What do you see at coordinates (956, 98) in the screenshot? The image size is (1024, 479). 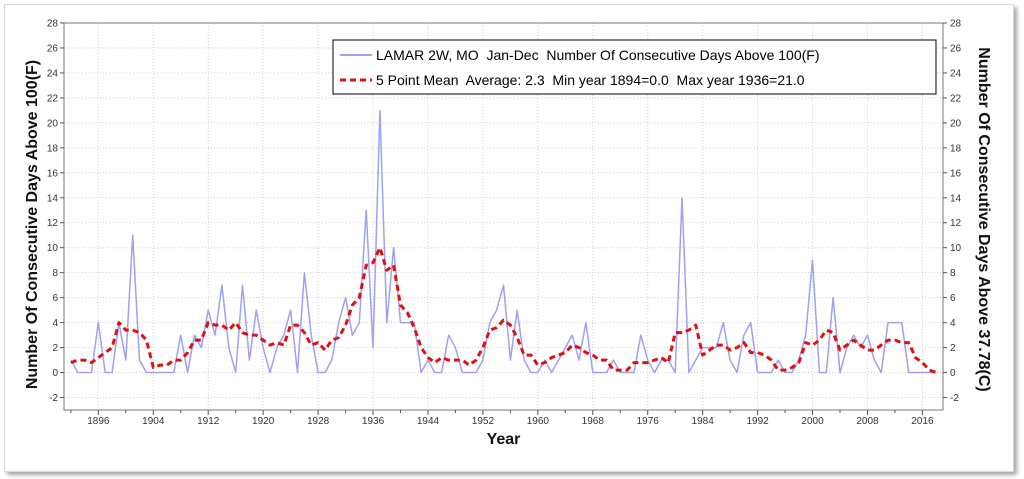 I see `y-tick-label-right: 22` at bounding box center [956, 98].